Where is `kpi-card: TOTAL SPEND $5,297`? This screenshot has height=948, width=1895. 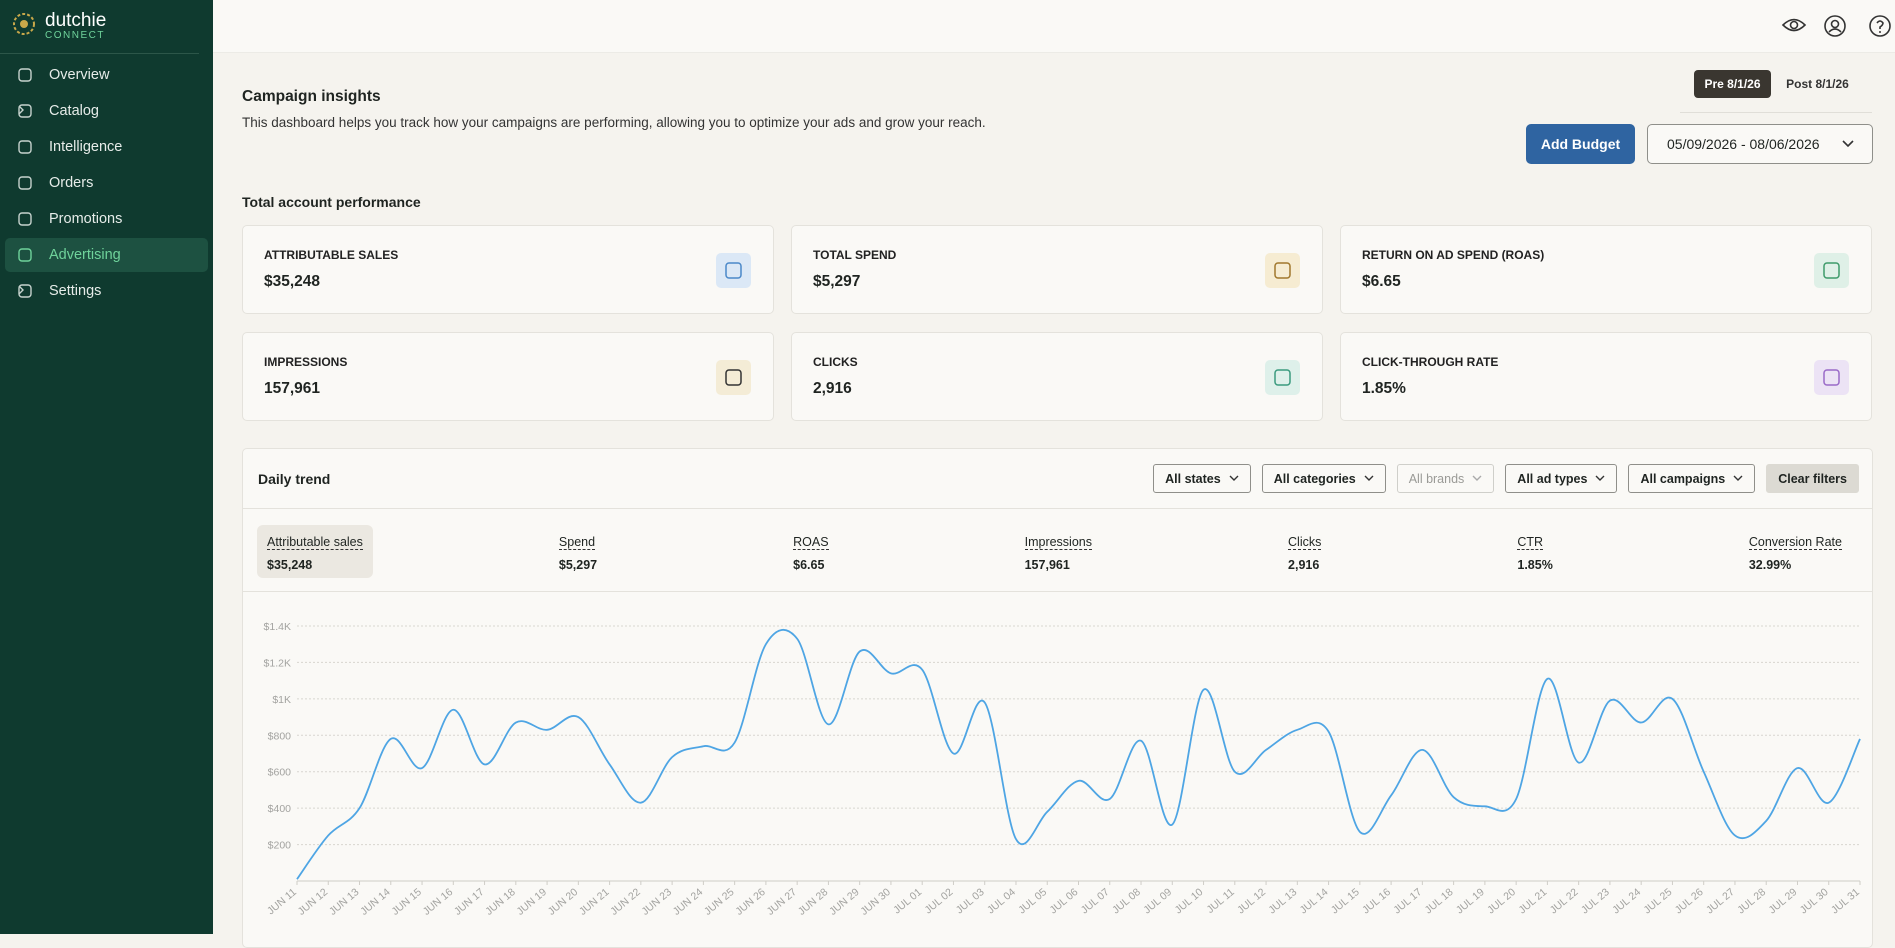 kpi-card: TOTAL SPEND $5,297 is located at coordinates (1057, 269).